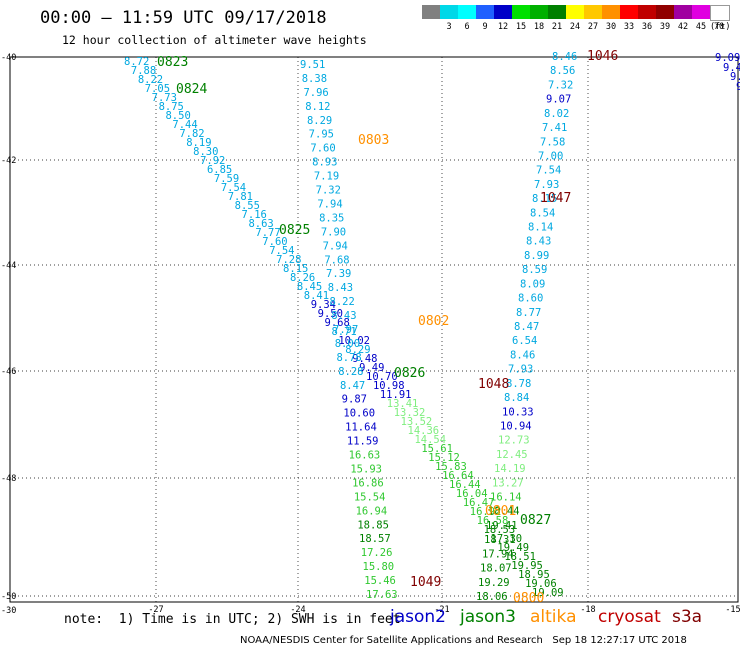  I want to click on swh-value: 17.26, so click(377, 553).